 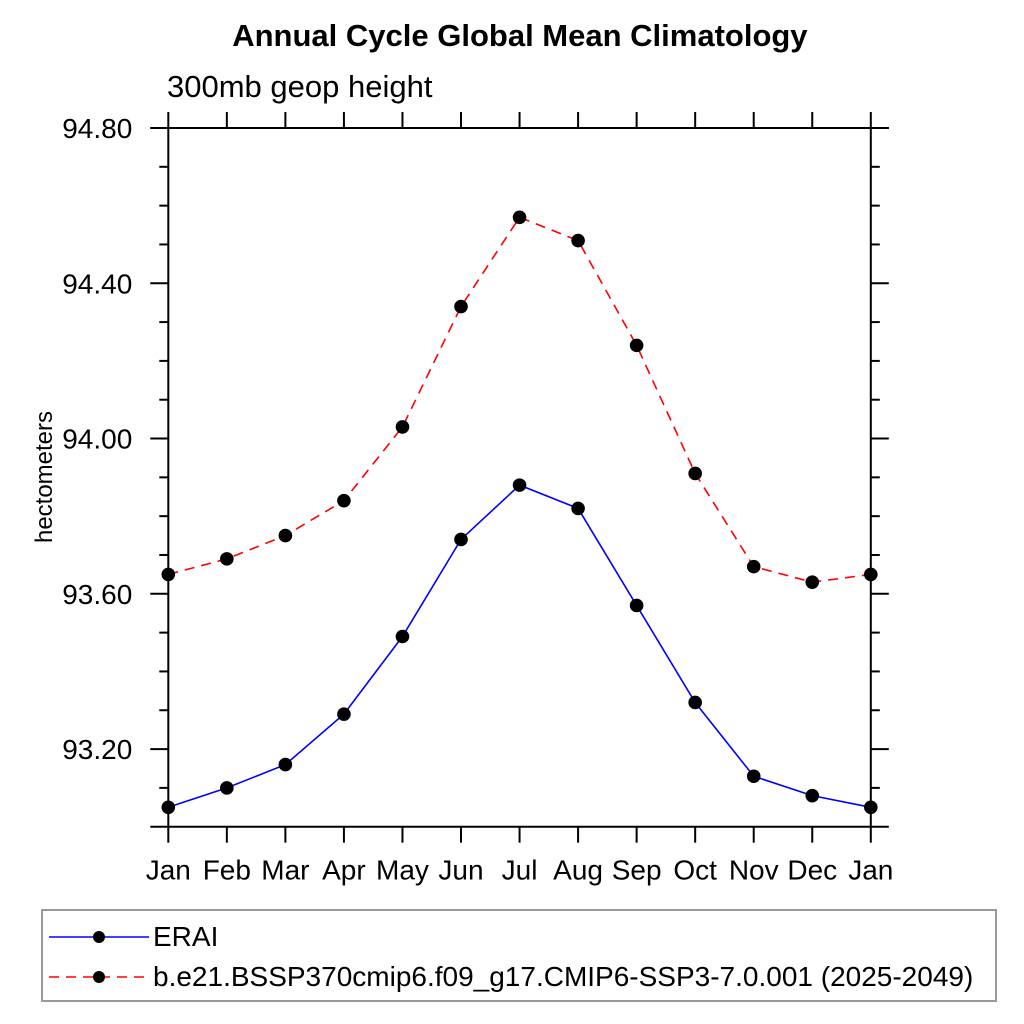 I want to click on chart-subtitle: 300mb geop height, so click(x=300, y=86).